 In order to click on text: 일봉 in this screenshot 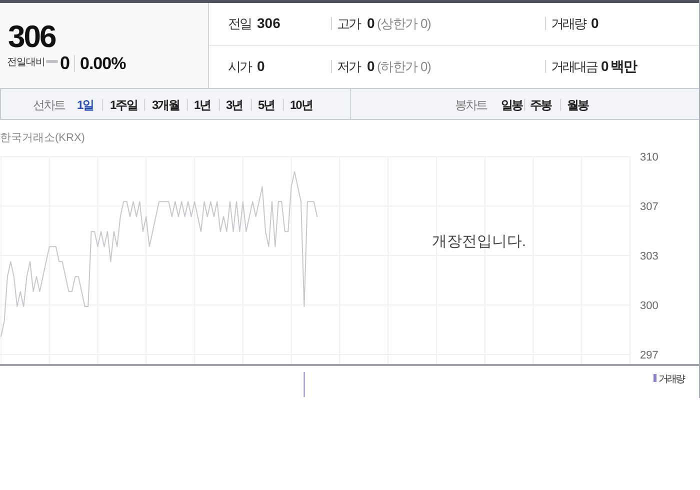, I will do `click(511, 105)`.